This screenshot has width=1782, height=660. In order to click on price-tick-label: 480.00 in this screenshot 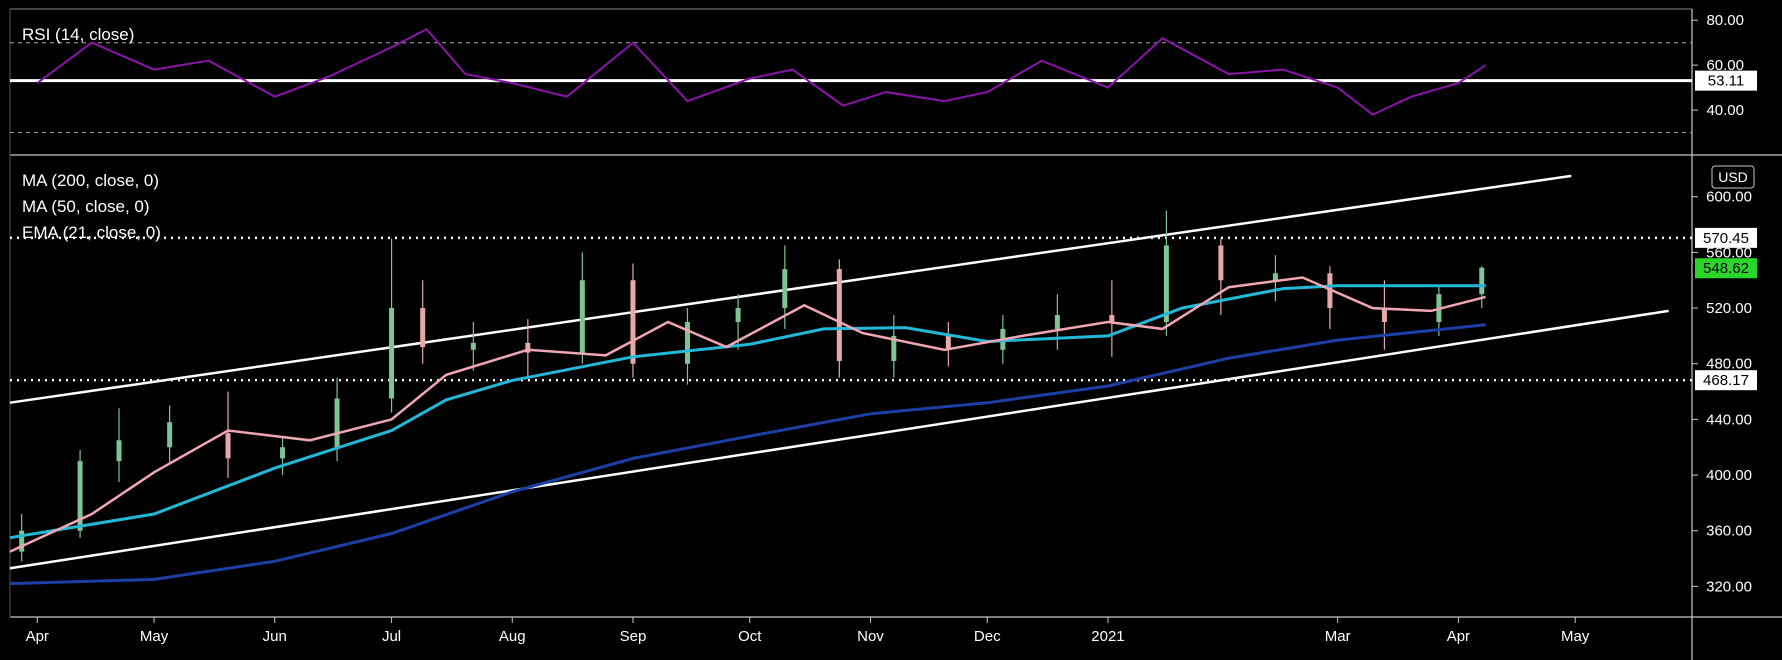, I will do `click(1729, 364)`.